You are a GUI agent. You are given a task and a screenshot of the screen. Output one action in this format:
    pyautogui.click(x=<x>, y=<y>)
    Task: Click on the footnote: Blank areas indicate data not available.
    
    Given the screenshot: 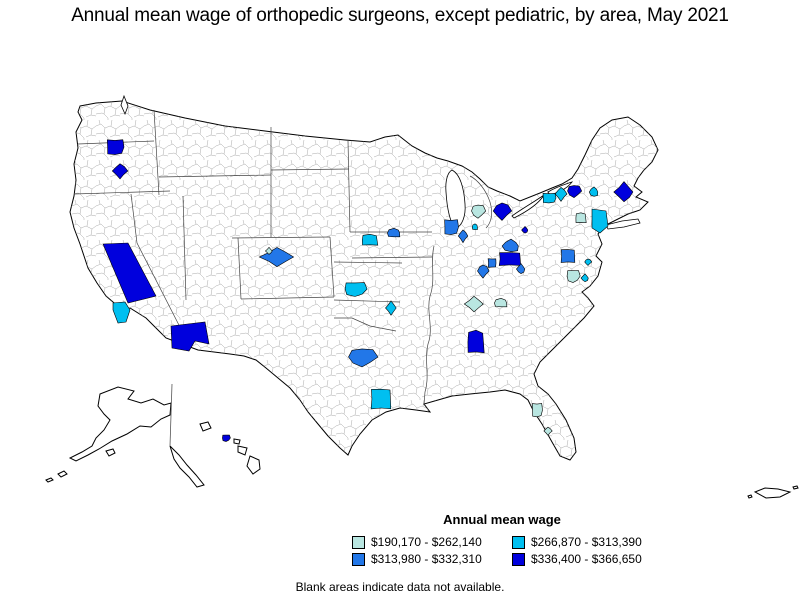 What is the action you would take?
    pyautogui.click(x=400, y=587)
    